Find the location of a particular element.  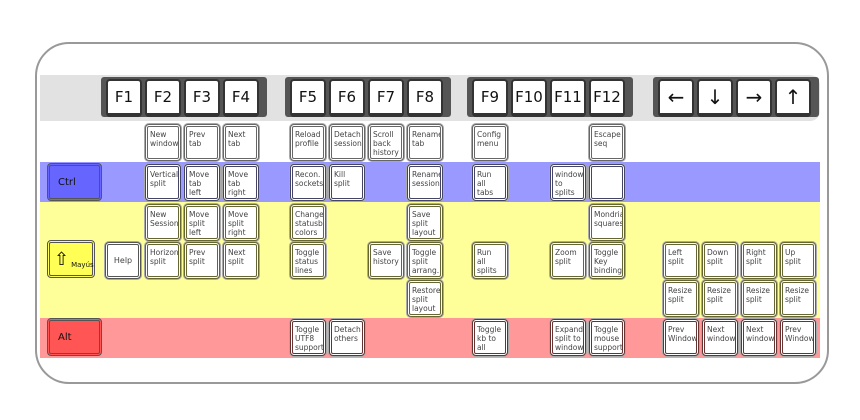

key-f9-alt: Toggle kb to all splits is located at coordinates (490, 337).